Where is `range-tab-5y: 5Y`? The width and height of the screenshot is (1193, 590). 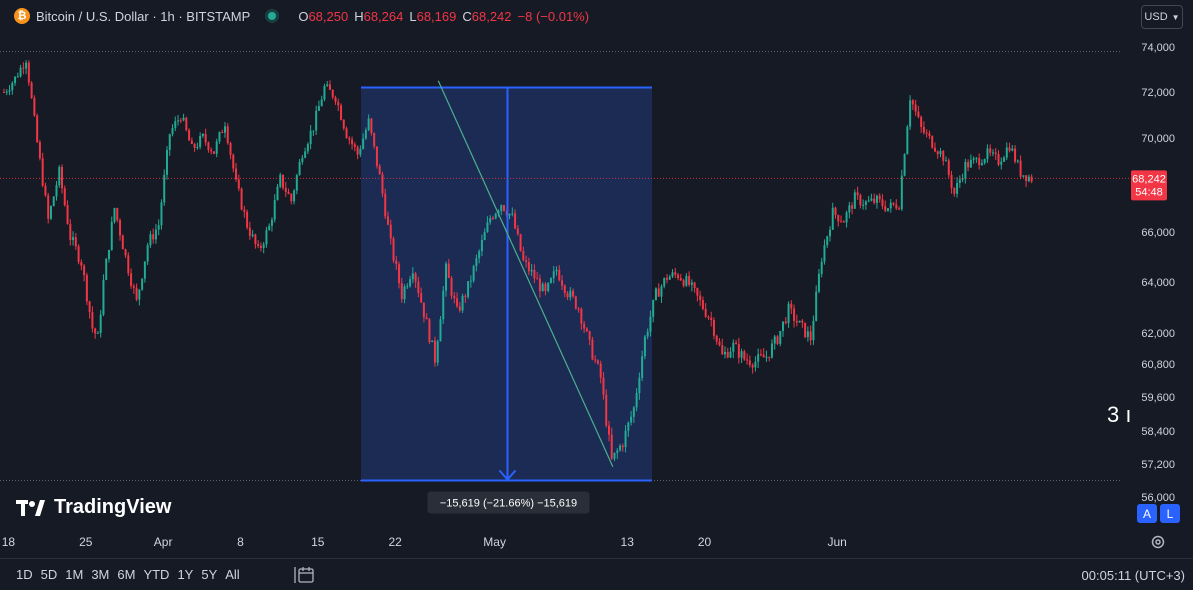
range-tab-5y: 5Y is located at coordinates (209, 574).